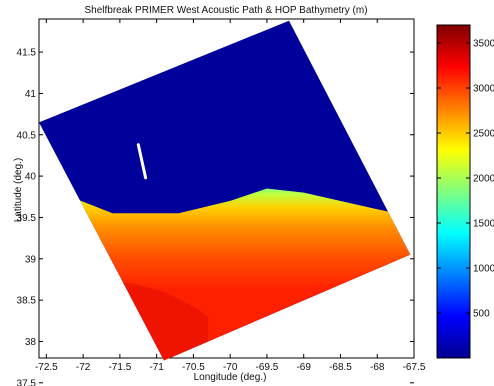 This screenshot has height=386, width=494. Describe the element at coordinates (377, 367) in the screenshot. I see `x-tick-label: -68` at that location.